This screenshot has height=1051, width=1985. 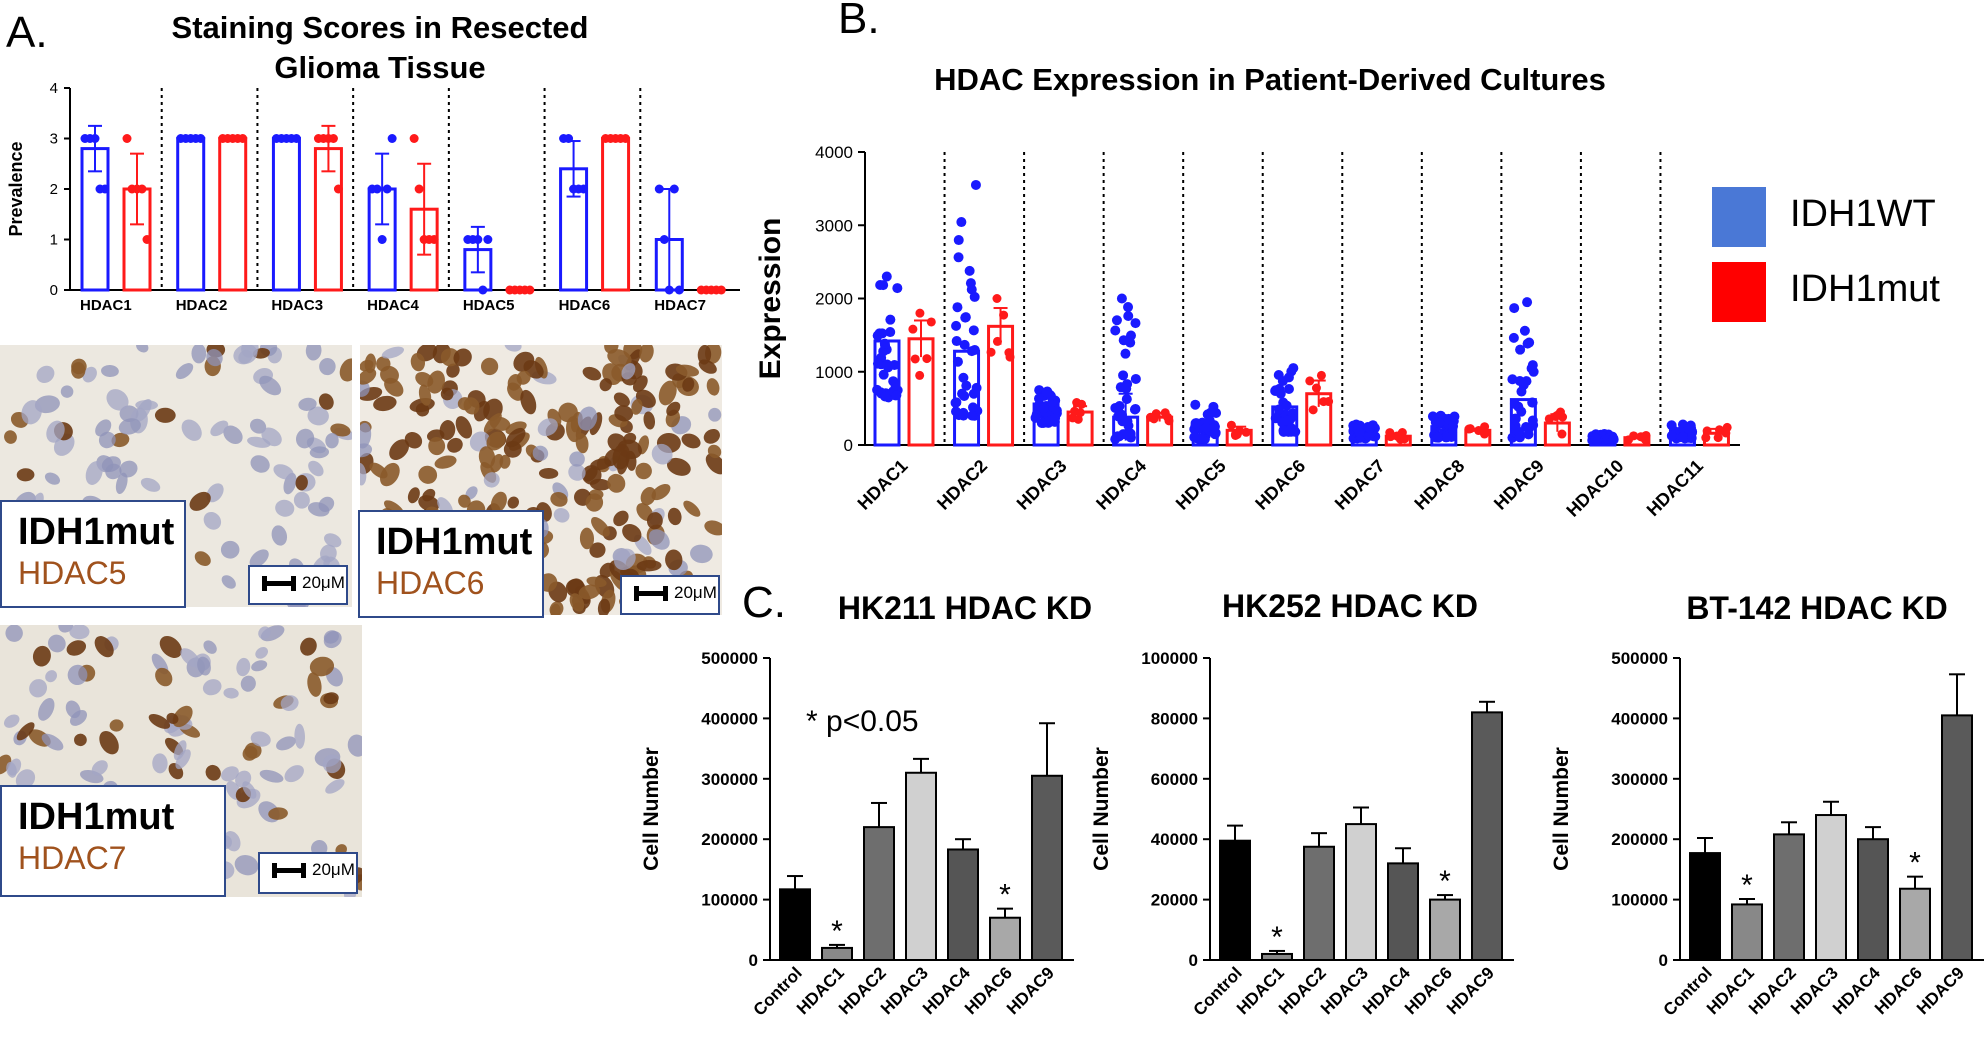 What do you see at coordinates (106, 303) in the screenshot?
I see `x-tick-label: HDAC1` at bounding box center [106, 303].